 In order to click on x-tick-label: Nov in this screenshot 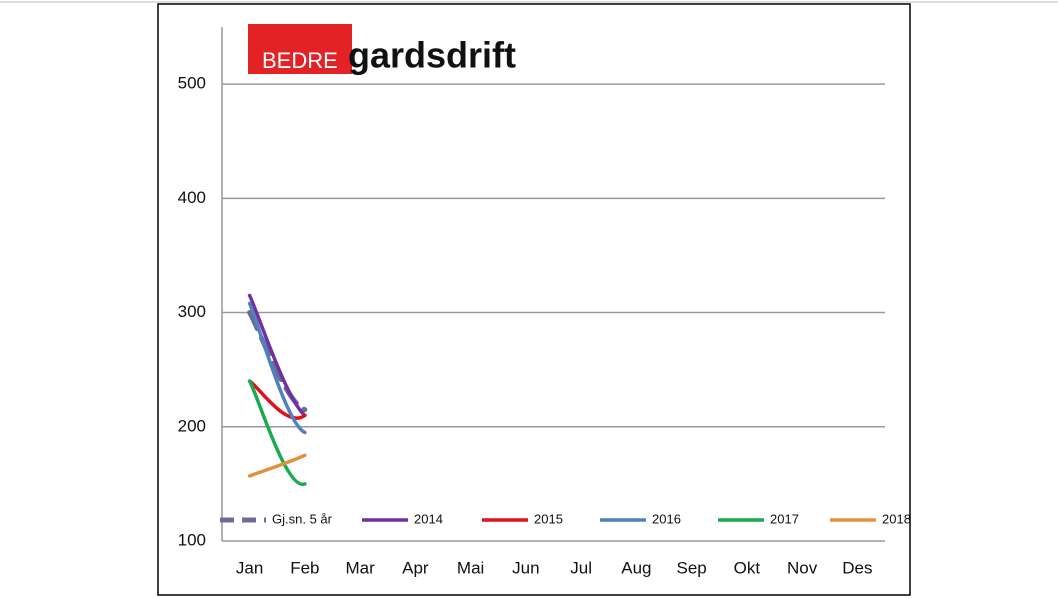, I will do `click(802, 567)`.